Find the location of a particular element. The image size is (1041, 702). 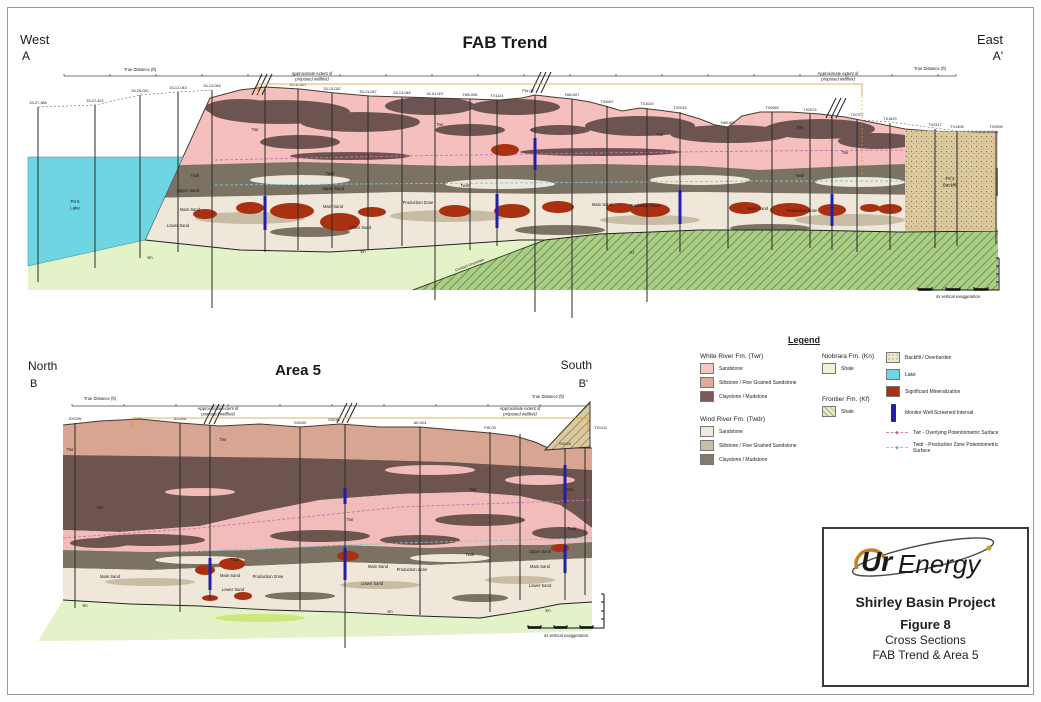

legend-header-white-river: White River Fm. (Twr) is located at coordinates (732, 356).